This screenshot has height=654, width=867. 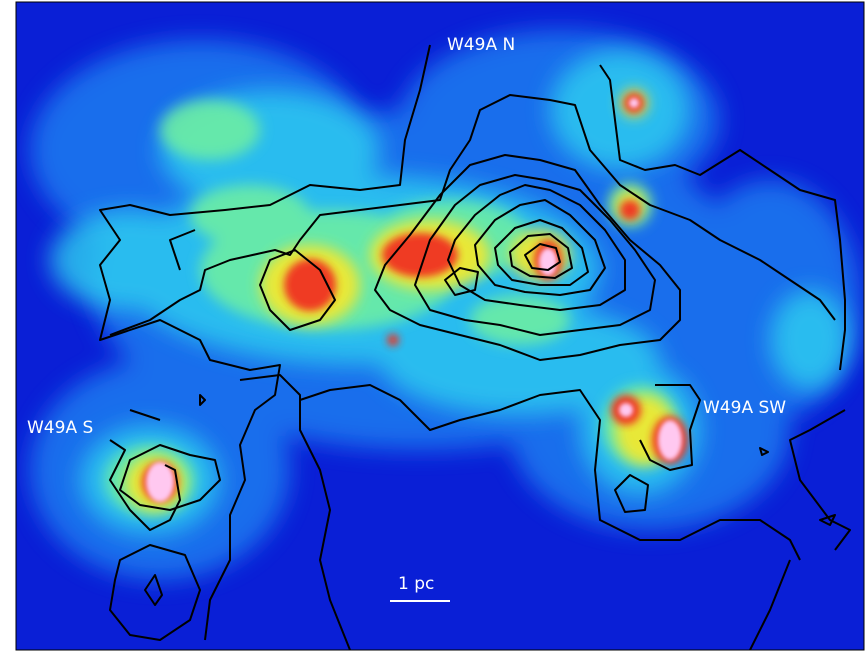 What do you see at coordinates (416, 584) in the screenshot?
I see `scale-bar-label: 1 pc` at bounding box center [416, 584].